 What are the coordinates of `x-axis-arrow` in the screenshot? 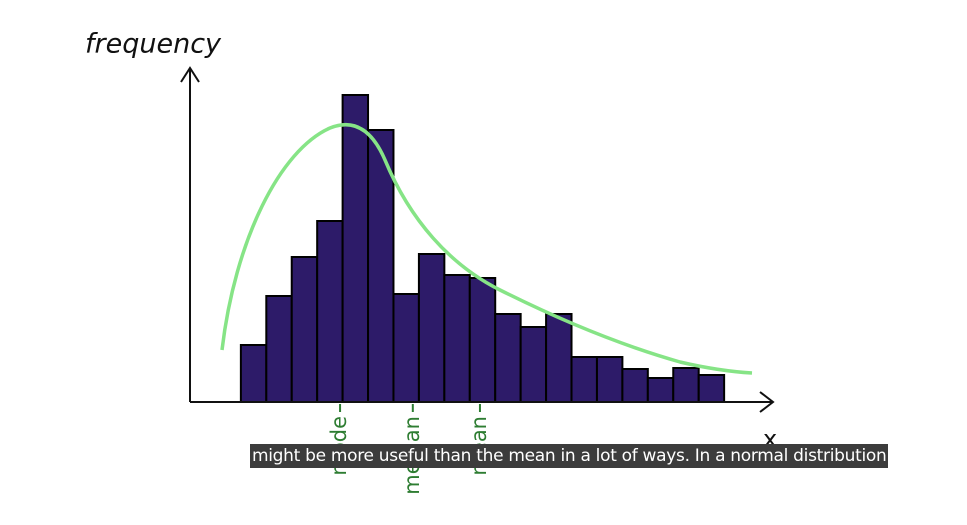 It's located at (767, 402).